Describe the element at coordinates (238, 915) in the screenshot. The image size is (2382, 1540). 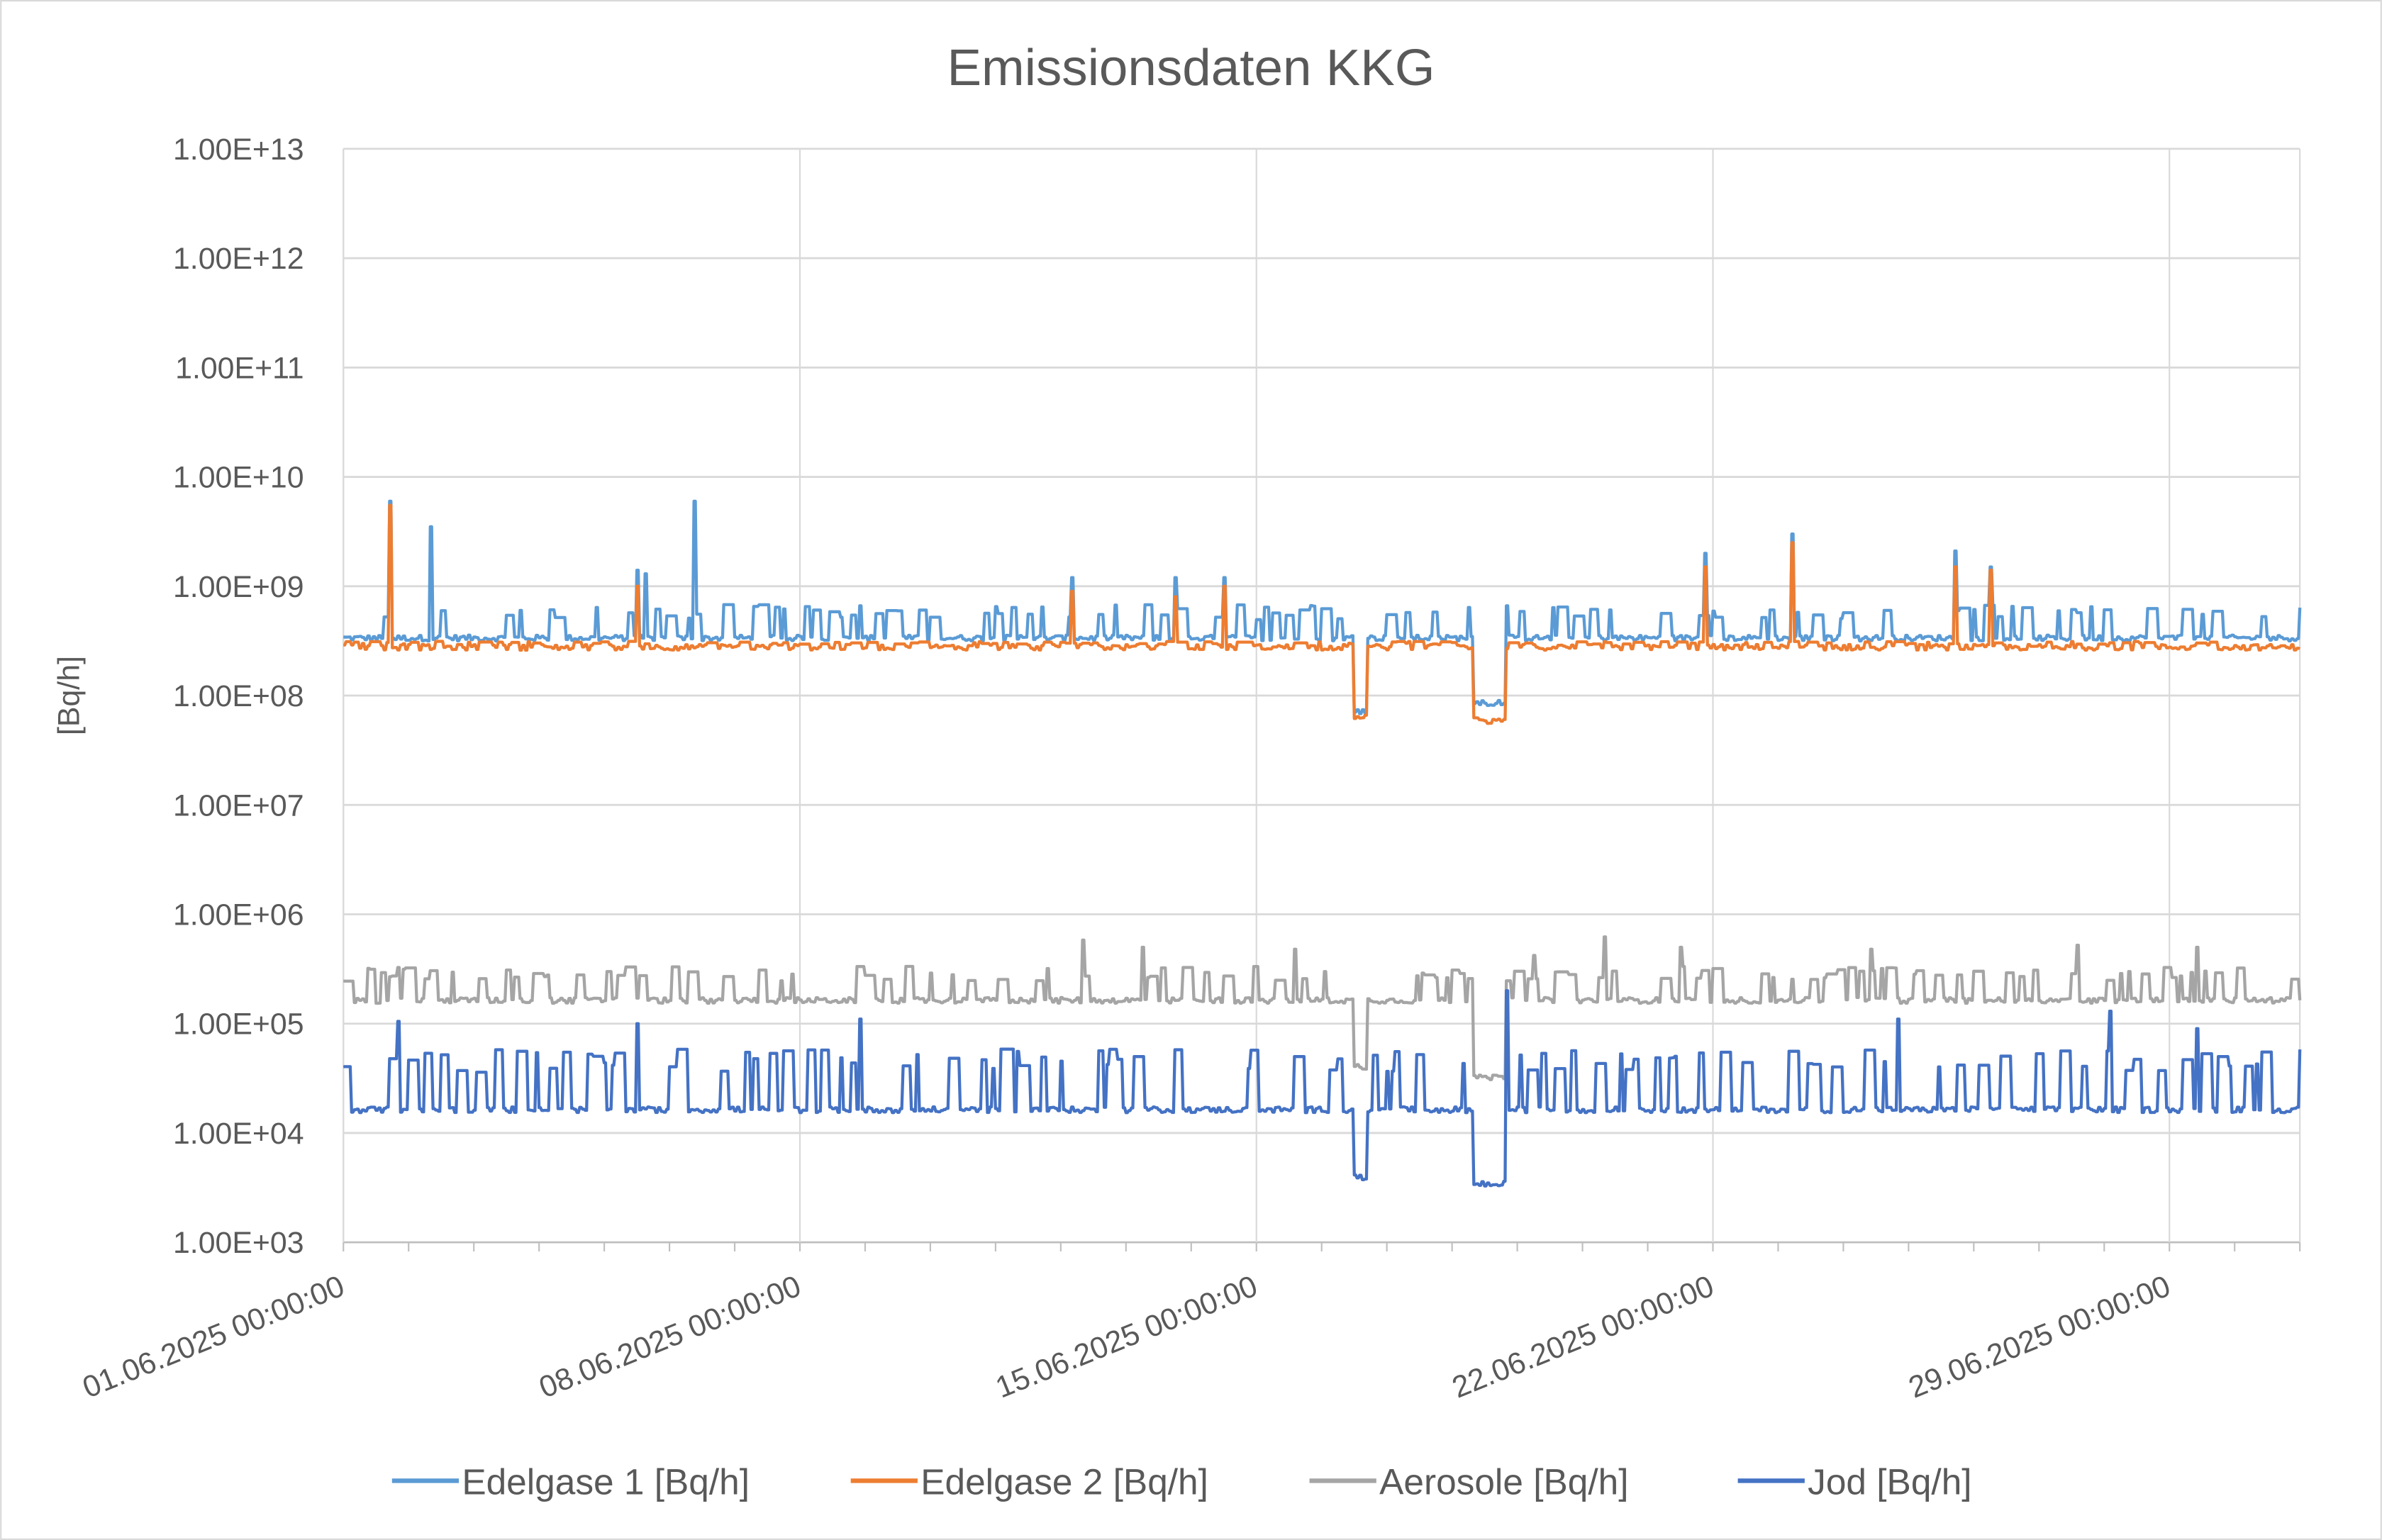
I see `y-tick-label: 1.00E+06` at that location.